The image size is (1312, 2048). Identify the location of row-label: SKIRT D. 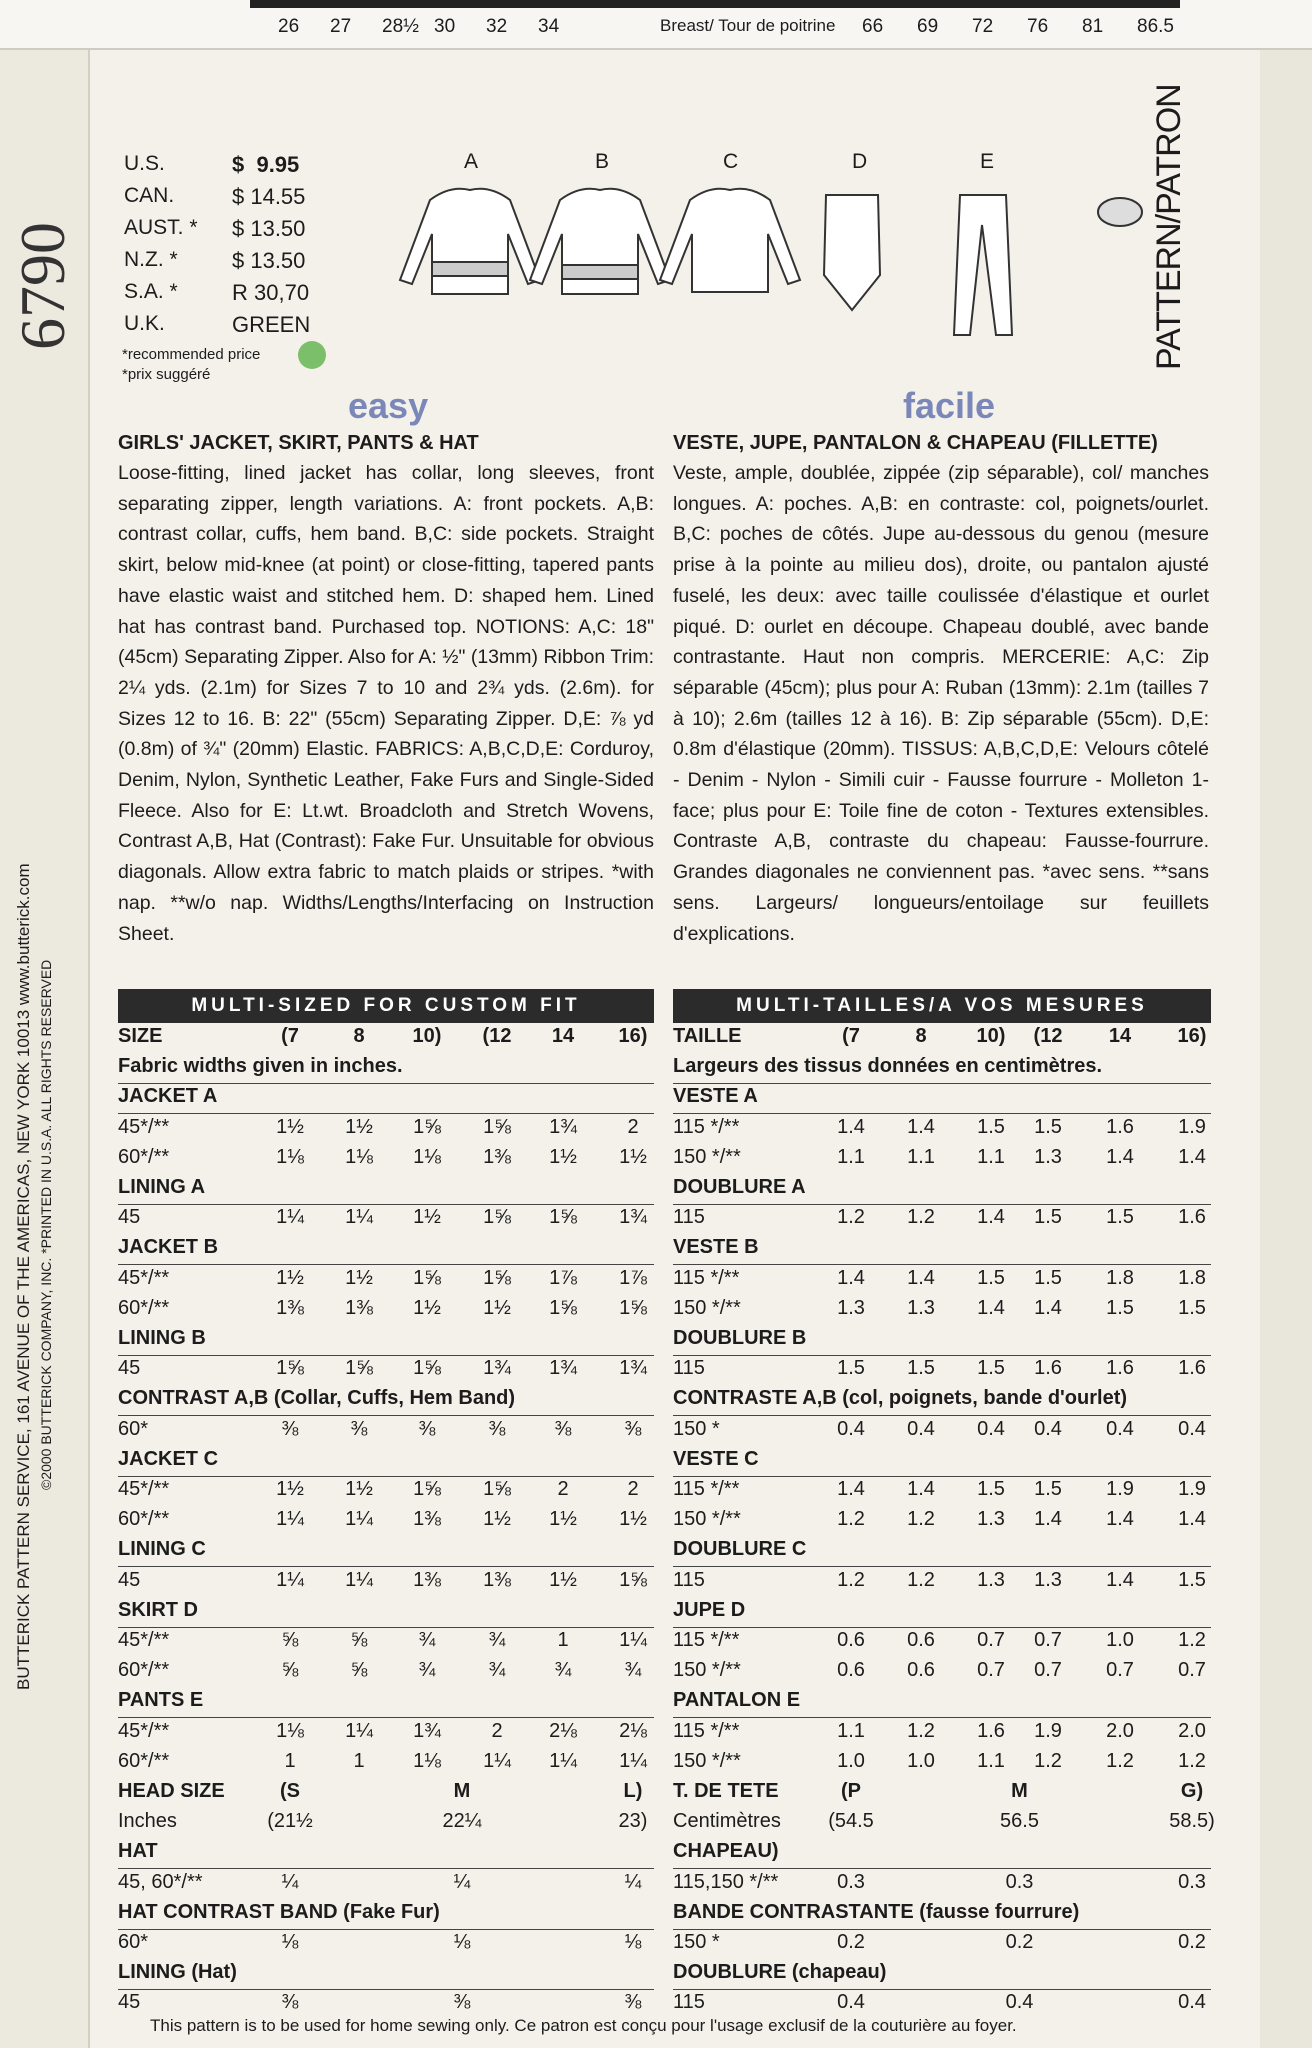
(158, 1609).